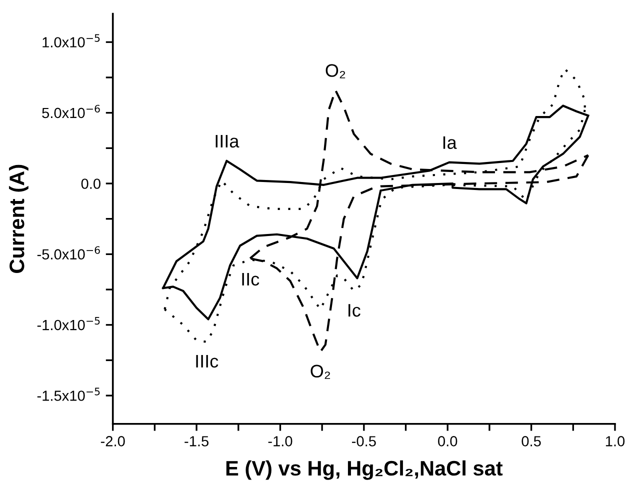  I want to click on annotation: Ia, so click(450, 142).